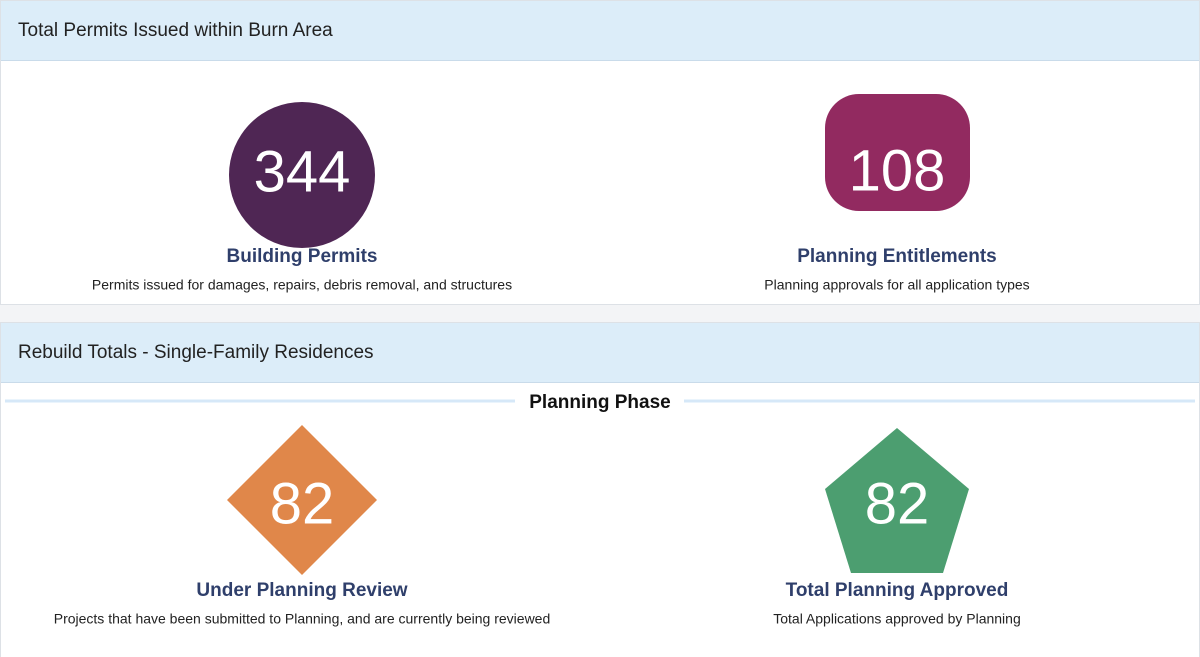 The image size is (1200, 657). I want to click on stat-label: Total Planning Approved, so click(897, 590).